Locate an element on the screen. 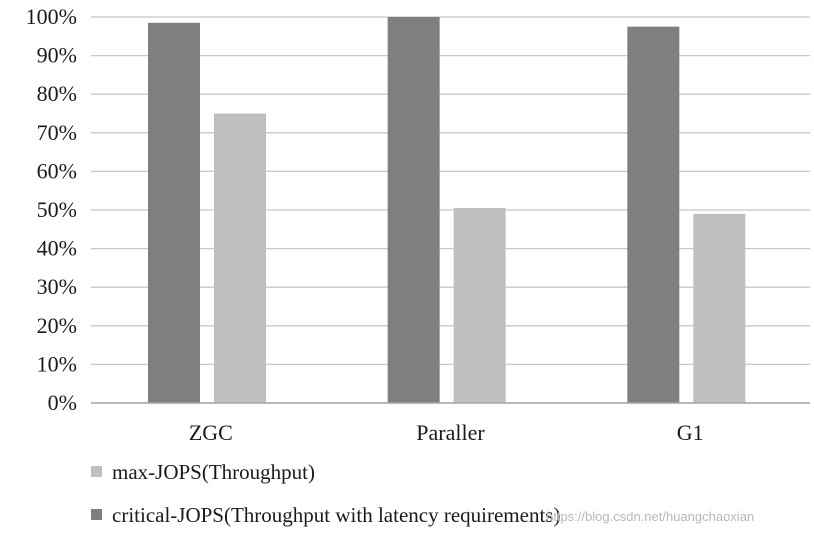 The width and height of the screenshot is (814, 539). bar-g1-critical-jops is located at coordinates (653, 215).